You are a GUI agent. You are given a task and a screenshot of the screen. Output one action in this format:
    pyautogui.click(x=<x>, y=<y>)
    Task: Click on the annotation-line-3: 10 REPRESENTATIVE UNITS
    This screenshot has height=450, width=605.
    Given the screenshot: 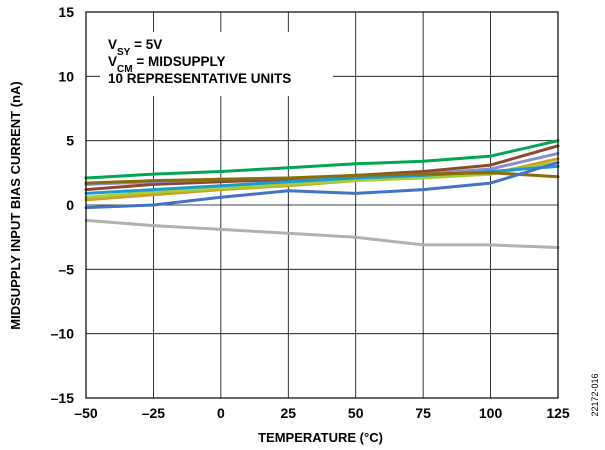 What is the action you would take?
    pyautogui.click(x=199, y=78)
    